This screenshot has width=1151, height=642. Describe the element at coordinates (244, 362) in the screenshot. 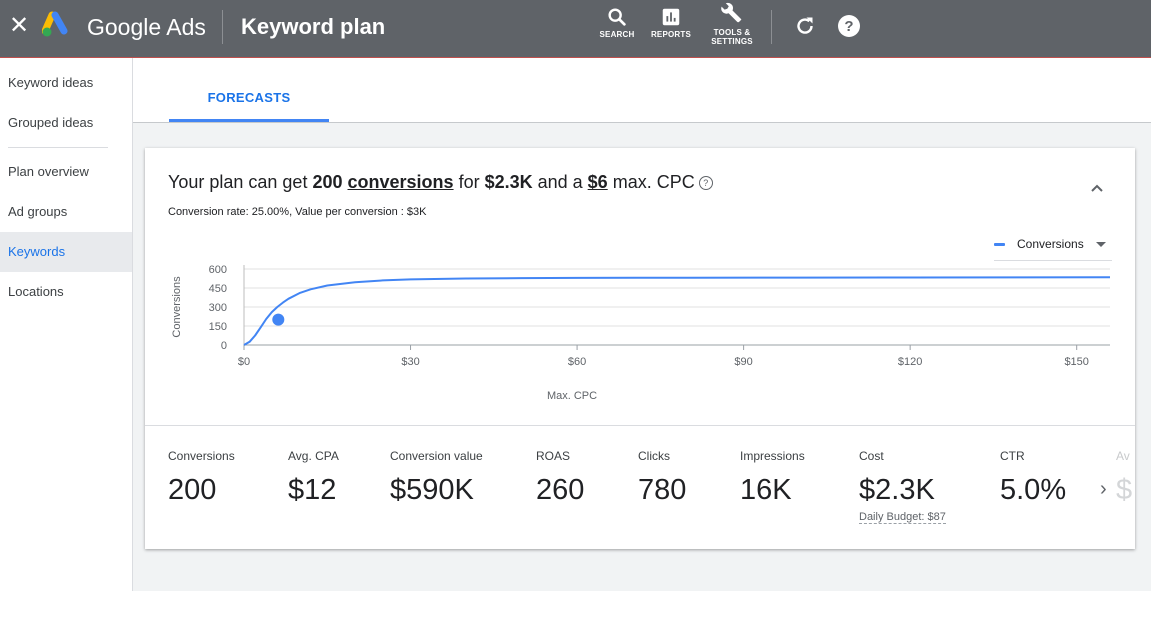

I see `x-tick-label: $0` at that location.